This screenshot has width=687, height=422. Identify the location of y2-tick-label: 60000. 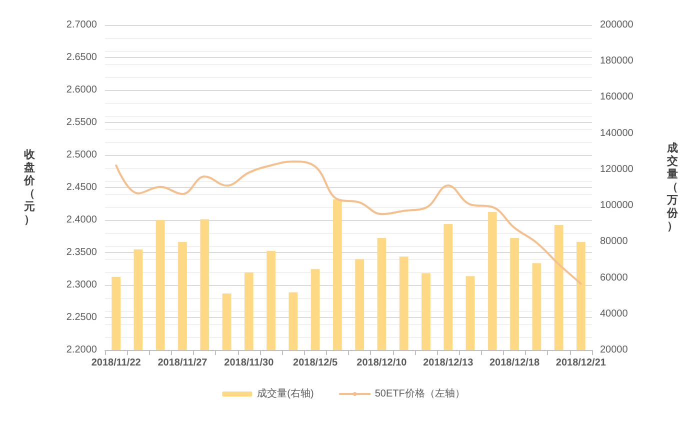
(614, 278).